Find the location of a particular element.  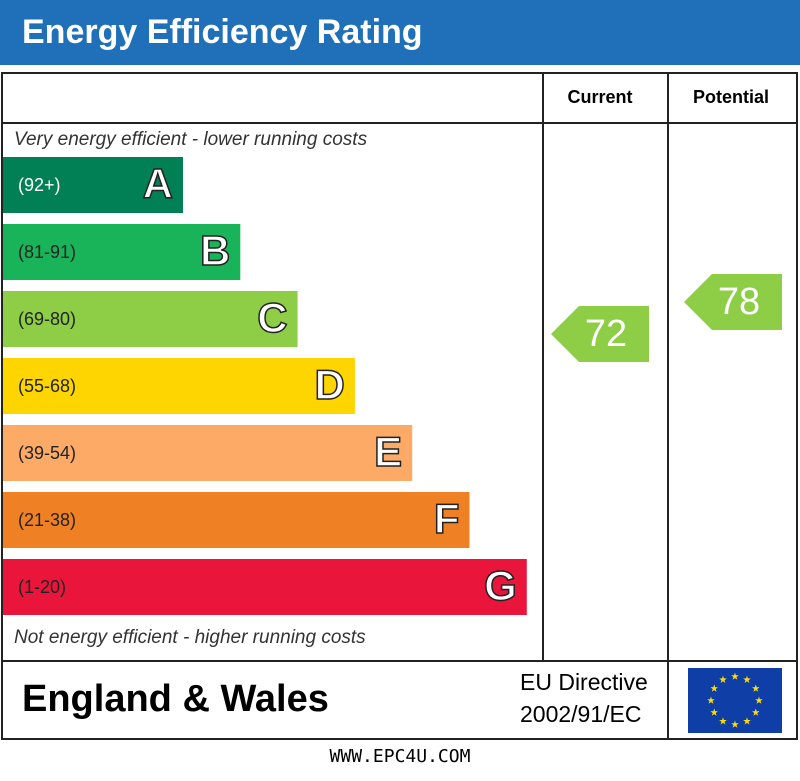

current-rating: 72 is located at coordinates (606, 334).